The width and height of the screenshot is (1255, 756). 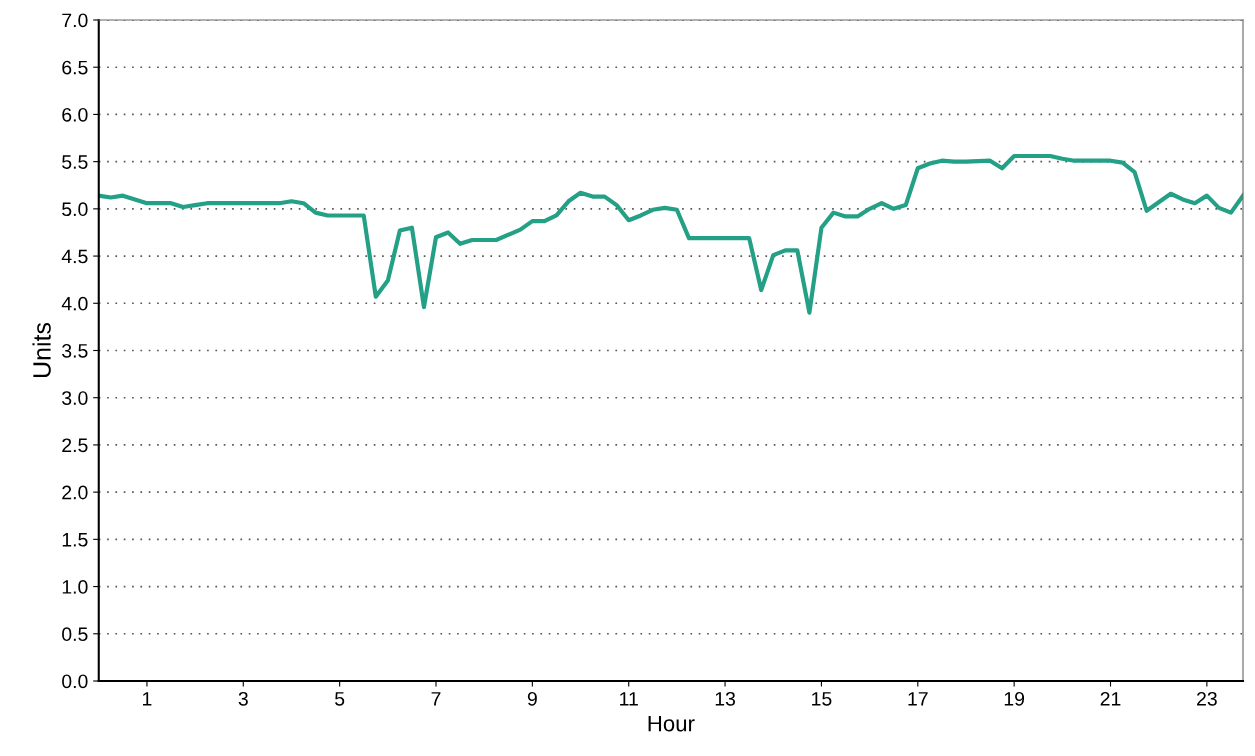 I want to click on x-tick-label: 9, so click(x=532, y=698).